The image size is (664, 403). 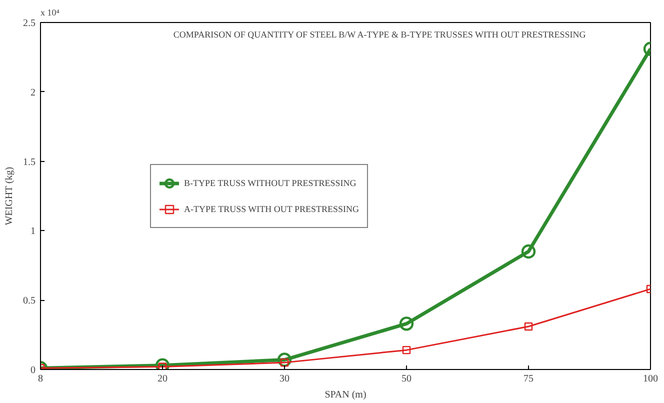 What do you see at coordinates (29, 23) in the screenshot?
I see `y-tick-label: 2.5` at bounding box center [29, 23].